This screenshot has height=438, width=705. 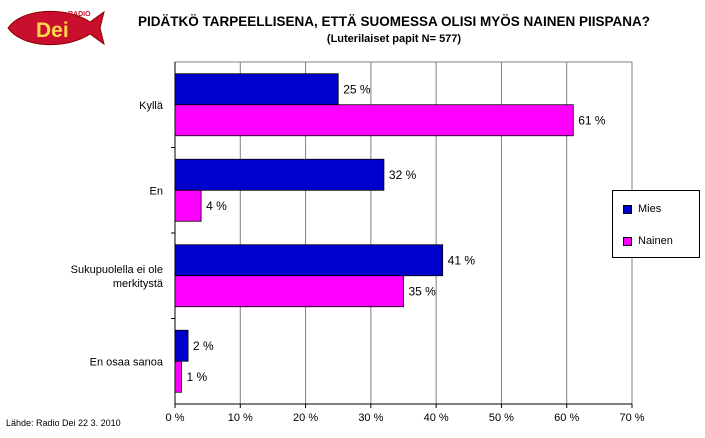 I want to click on data-label-mies: 25 %, so click(x=357, y=89).